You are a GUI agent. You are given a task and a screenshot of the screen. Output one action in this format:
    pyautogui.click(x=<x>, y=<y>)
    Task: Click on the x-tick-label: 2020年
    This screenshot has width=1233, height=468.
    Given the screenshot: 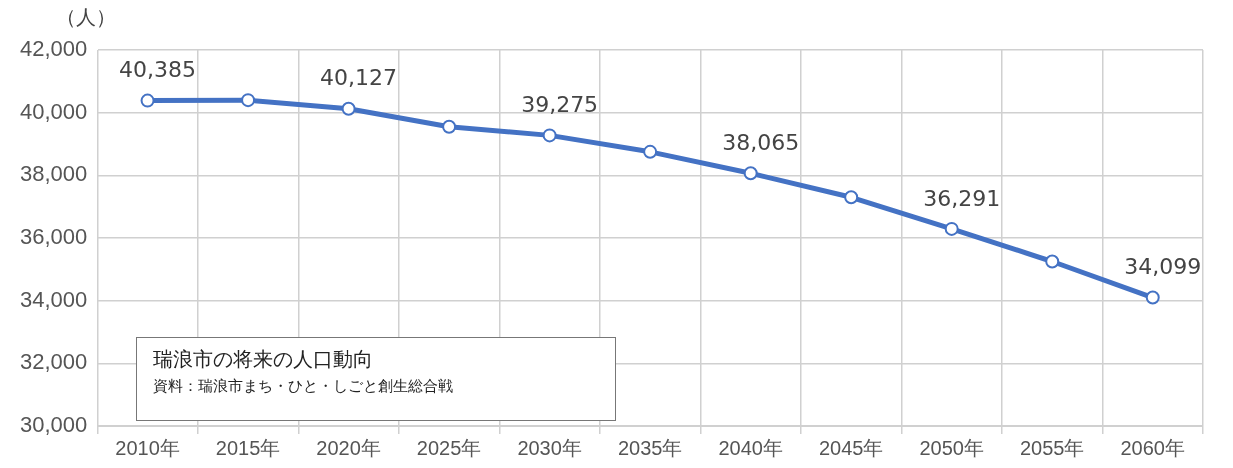 What is the action you would take?
    pyautogui.click(x=348, y=447)
    